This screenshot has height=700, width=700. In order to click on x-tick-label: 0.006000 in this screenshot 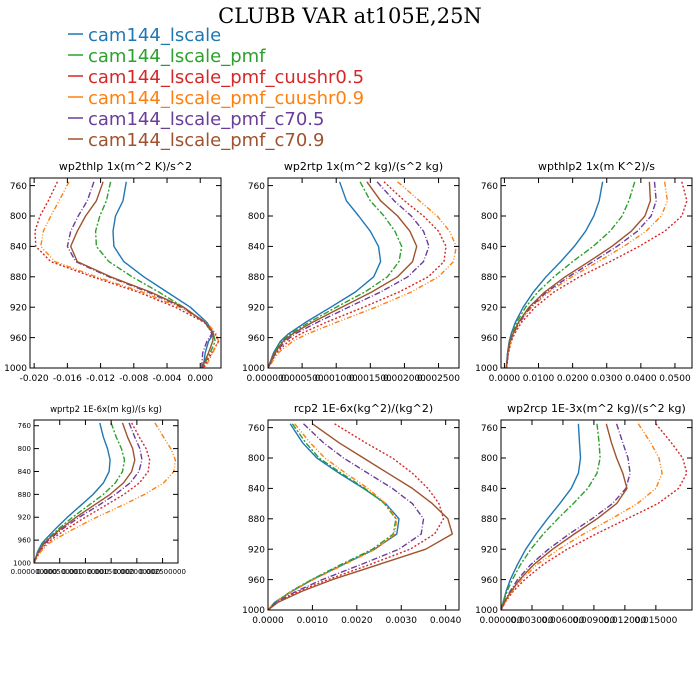, I will do `click(562, 621)`.